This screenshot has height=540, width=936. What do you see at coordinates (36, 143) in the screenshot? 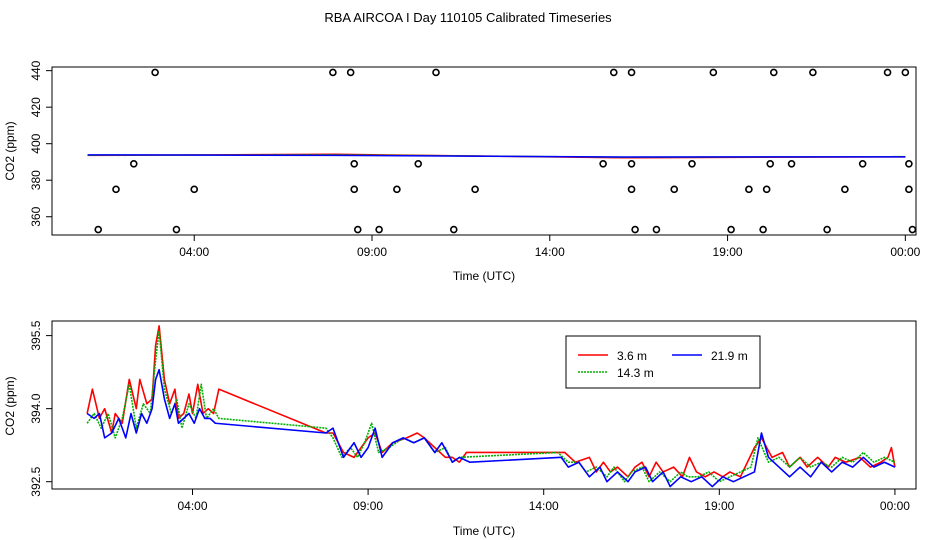
I see `top-y-tick-label: 400` at bounding box center [36, 143].